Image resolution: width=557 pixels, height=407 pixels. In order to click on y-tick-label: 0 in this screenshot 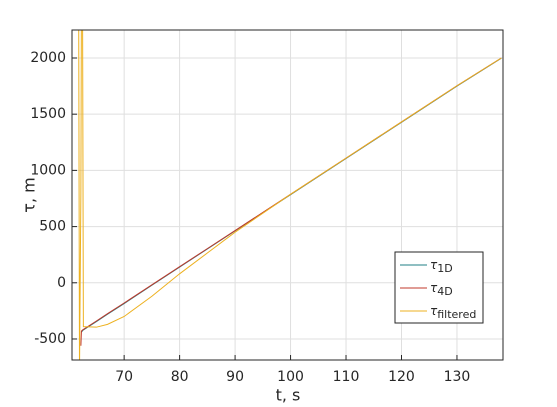, I will do `click(61, 283)`.